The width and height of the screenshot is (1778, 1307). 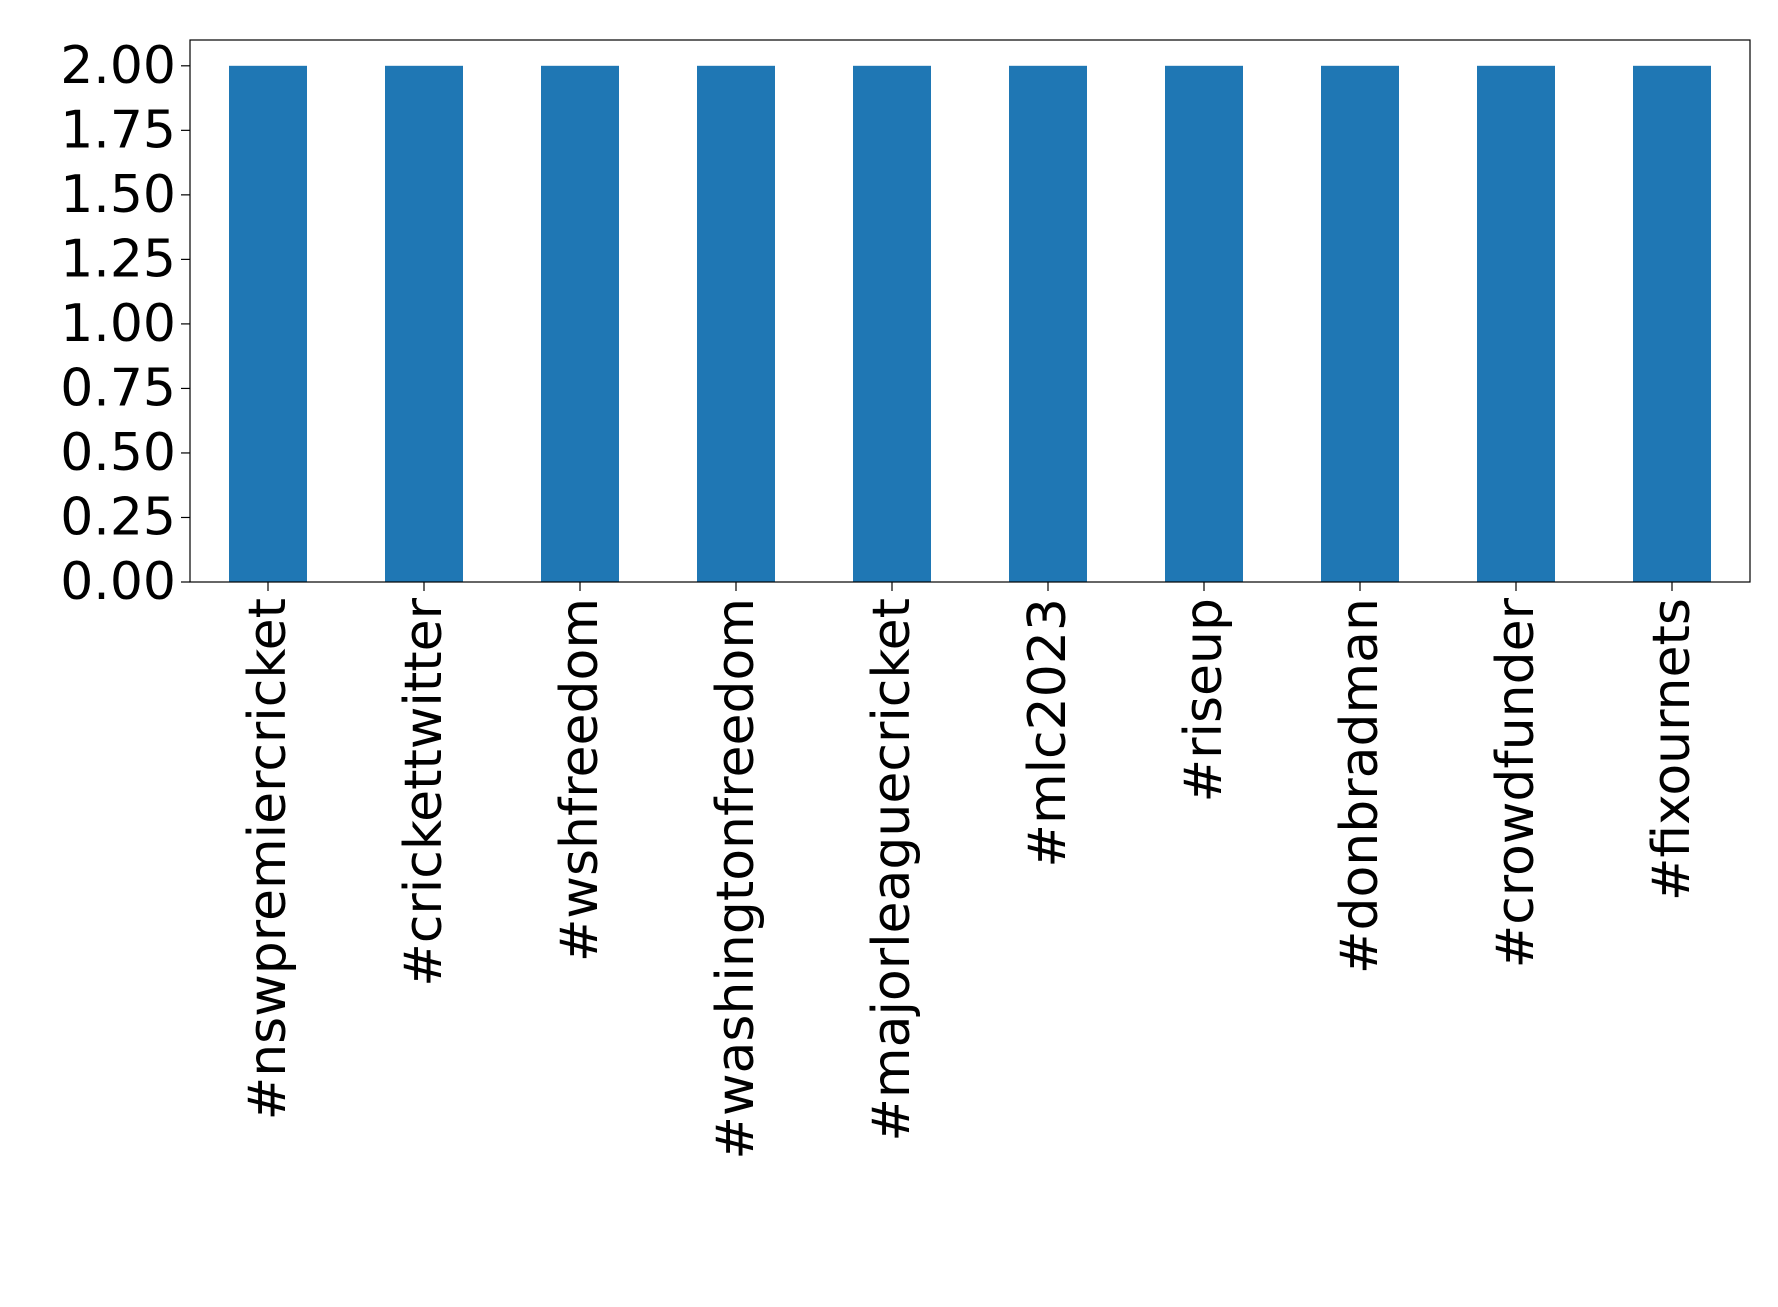 I want to click on x-tick-label: #donbradman, so click(x=1360, y=786).